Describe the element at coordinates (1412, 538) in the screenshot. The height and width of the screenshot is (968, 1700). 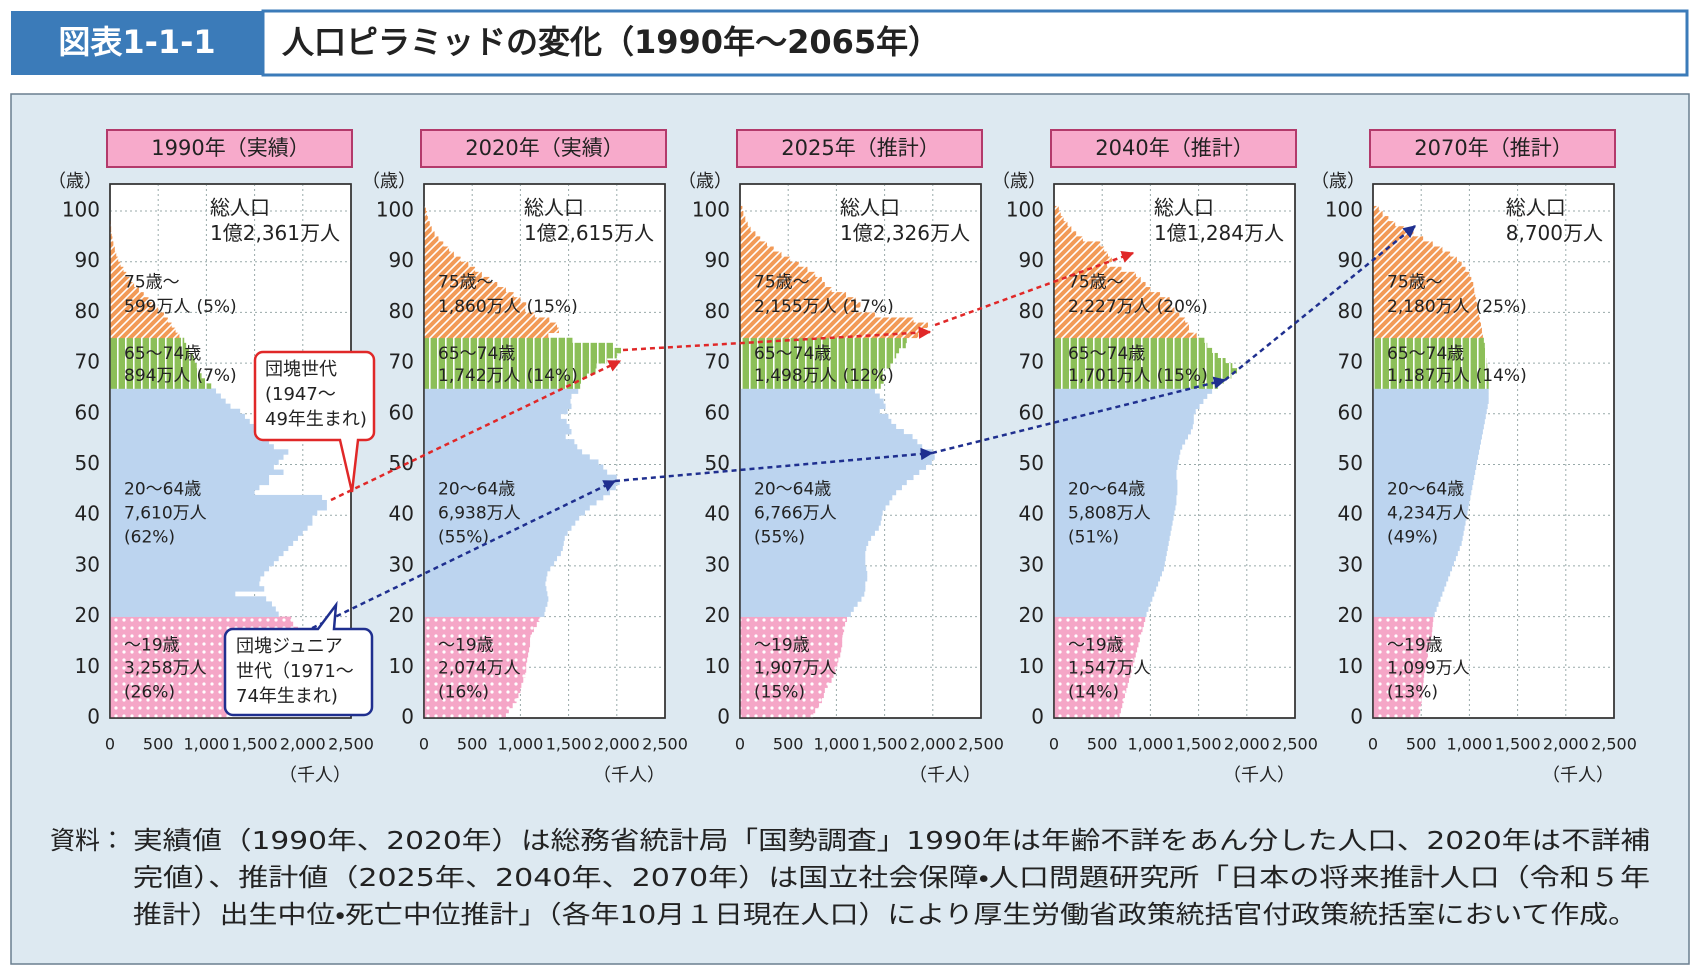
I see `group-share: (49%)` at that location.